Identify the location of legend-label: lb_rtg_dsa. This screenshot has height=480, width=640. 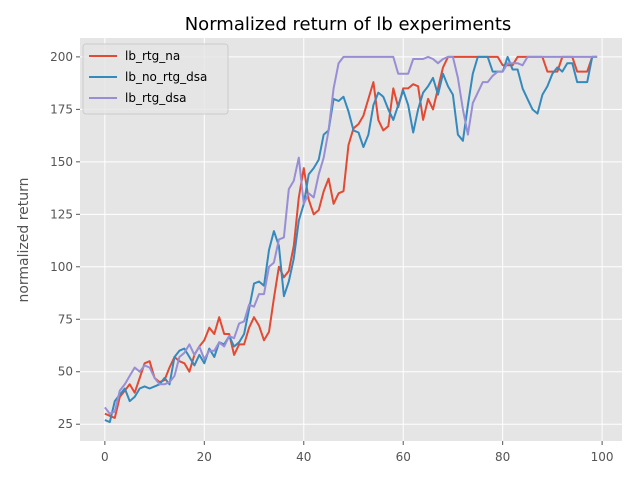
(155, 98).